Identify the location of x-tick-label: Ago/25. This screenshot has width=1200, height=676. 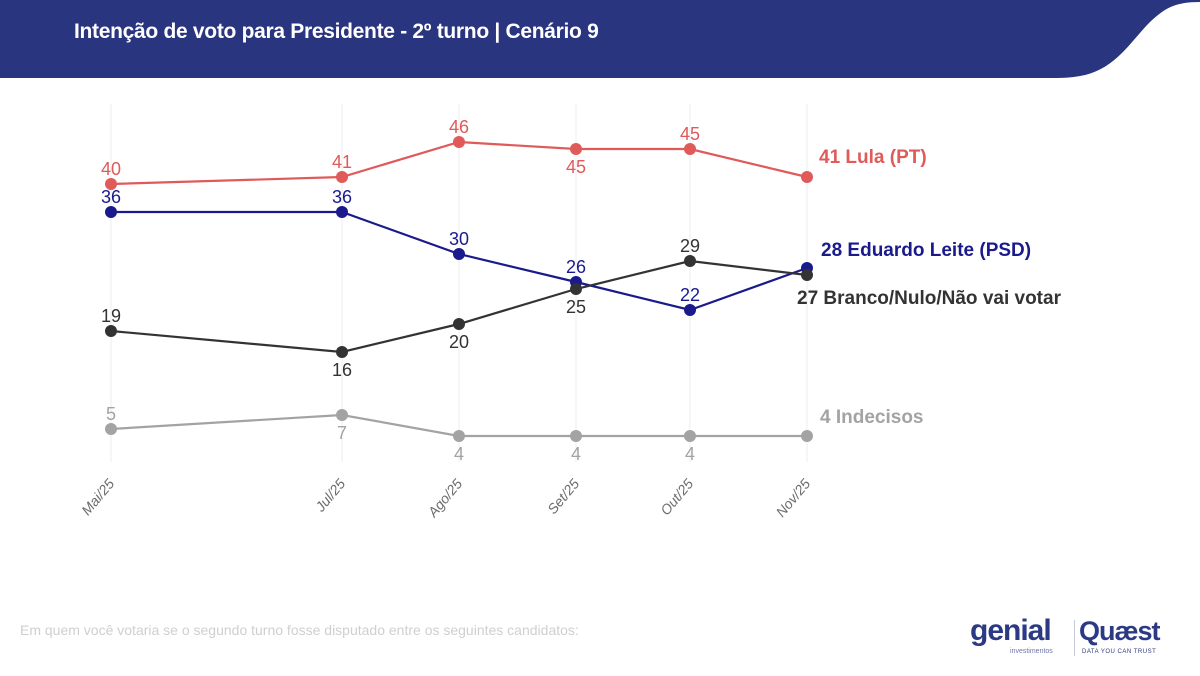
(445, 497).